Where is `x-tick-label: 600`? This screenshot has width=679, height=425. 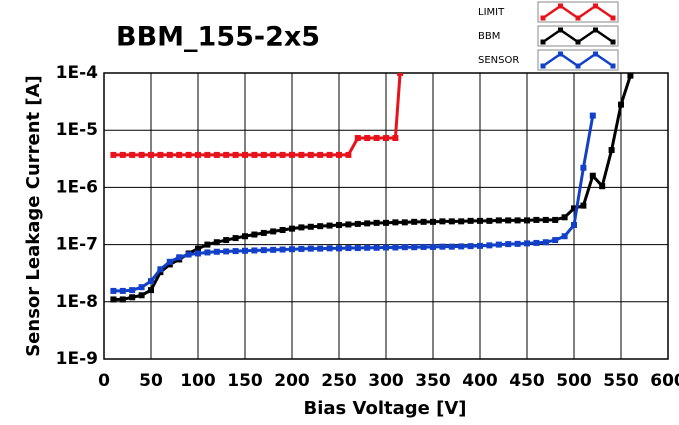 x-tick-label: 600 is located at coordinates (664, 381).